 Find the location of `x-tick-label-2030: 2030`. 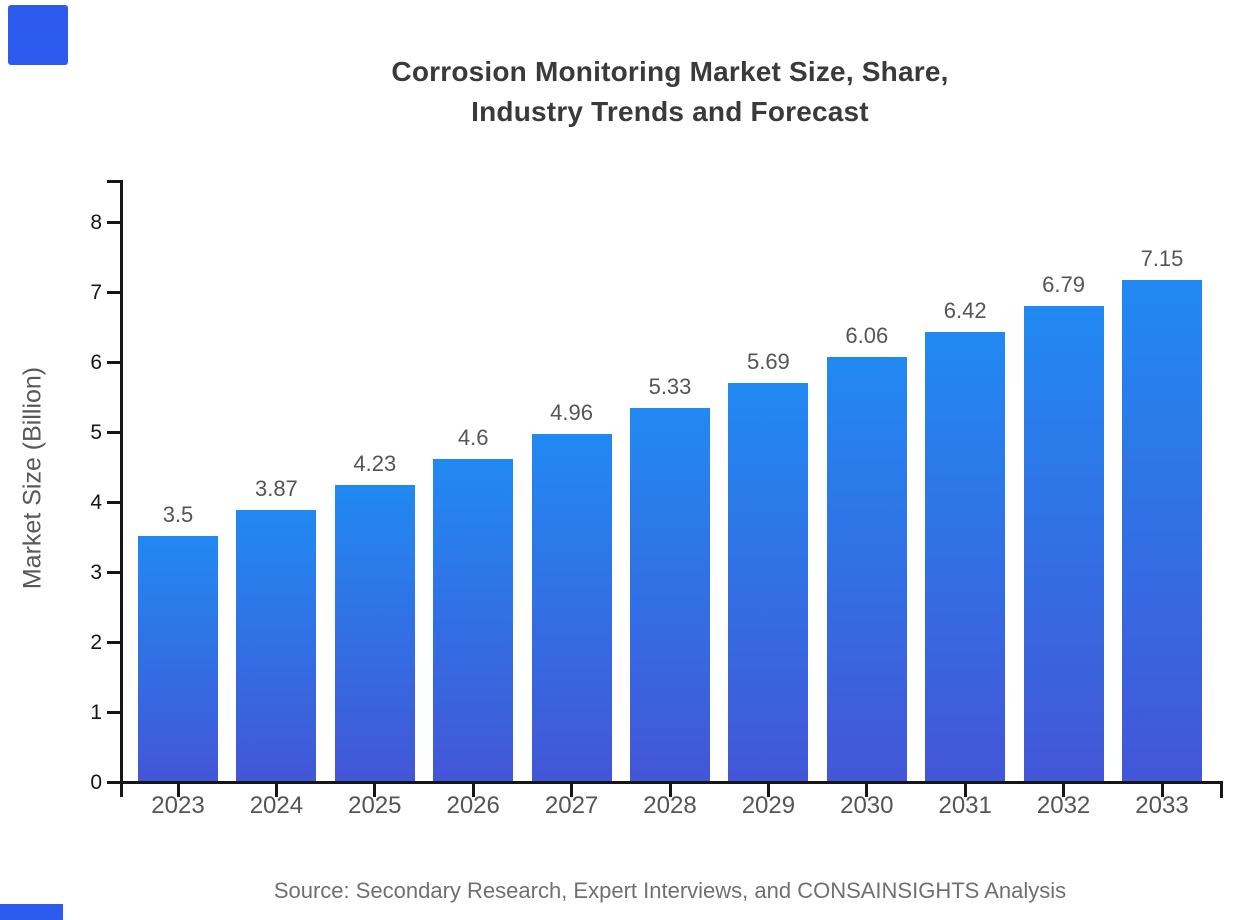

x-tick-label-2030: 2030 is located at coordinates (867, 805).